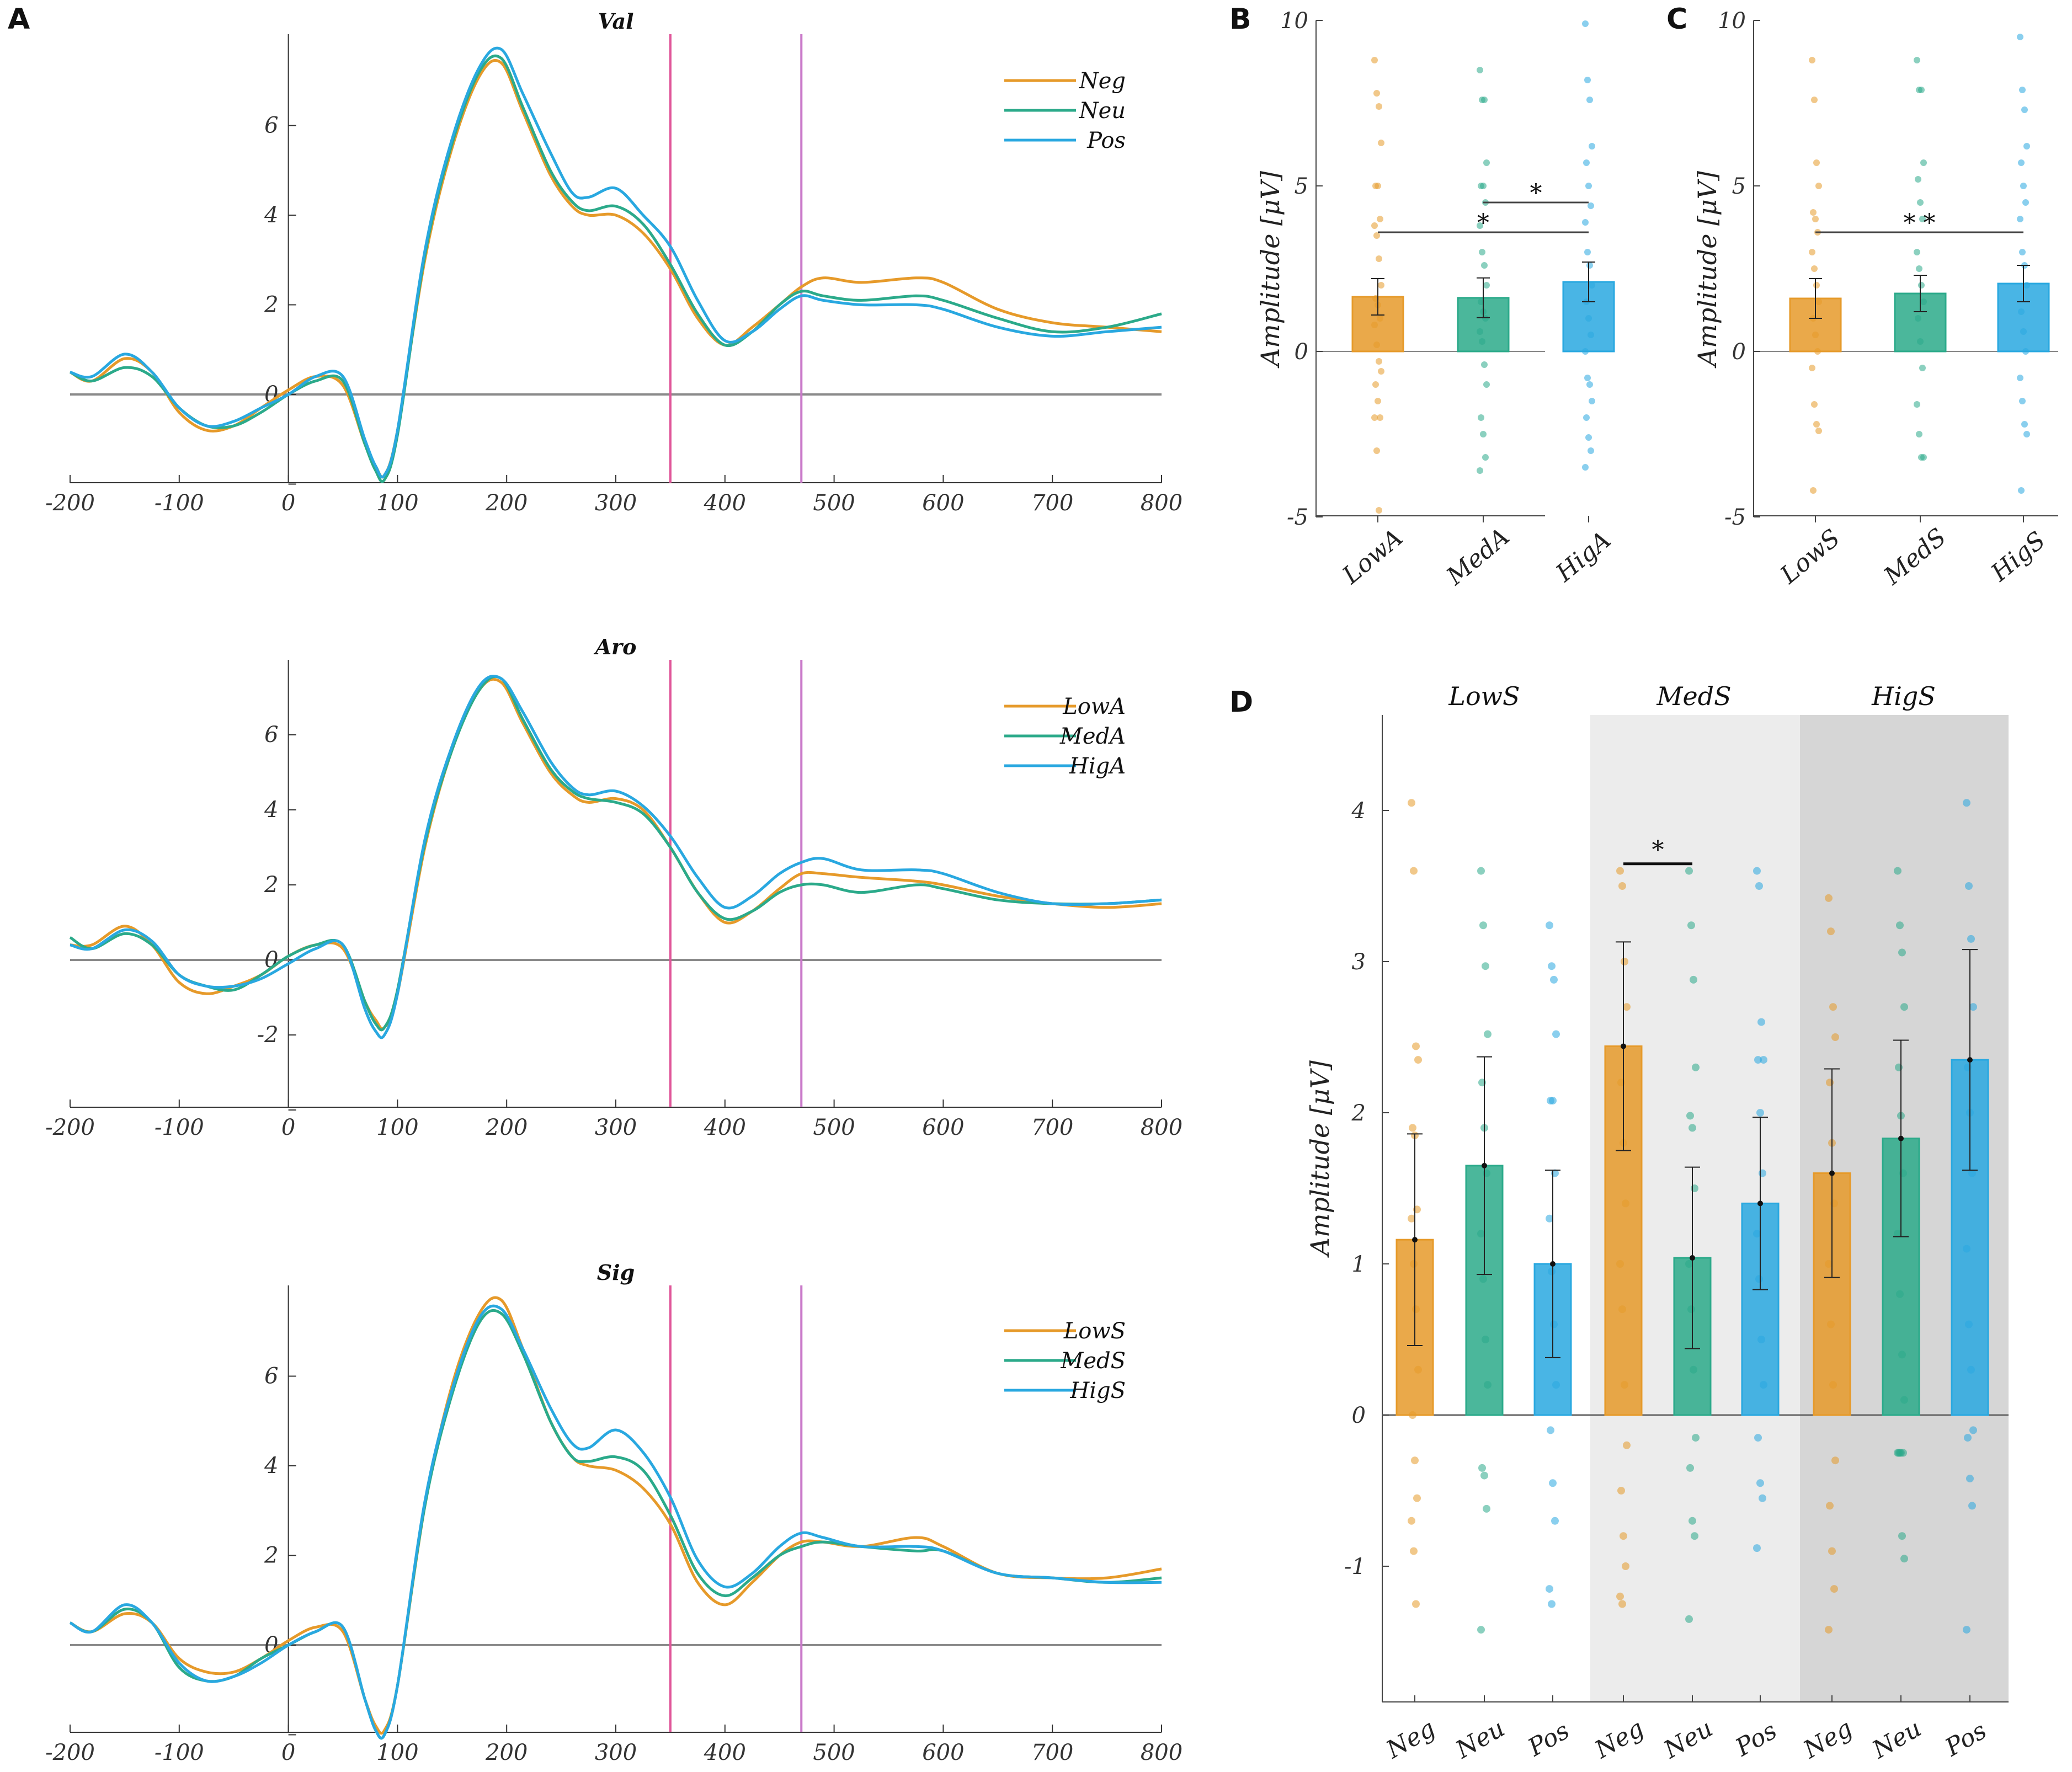 This screenshot has width=2072, height=1772. I want to click on group-label: MedS, so click(1693, 696).